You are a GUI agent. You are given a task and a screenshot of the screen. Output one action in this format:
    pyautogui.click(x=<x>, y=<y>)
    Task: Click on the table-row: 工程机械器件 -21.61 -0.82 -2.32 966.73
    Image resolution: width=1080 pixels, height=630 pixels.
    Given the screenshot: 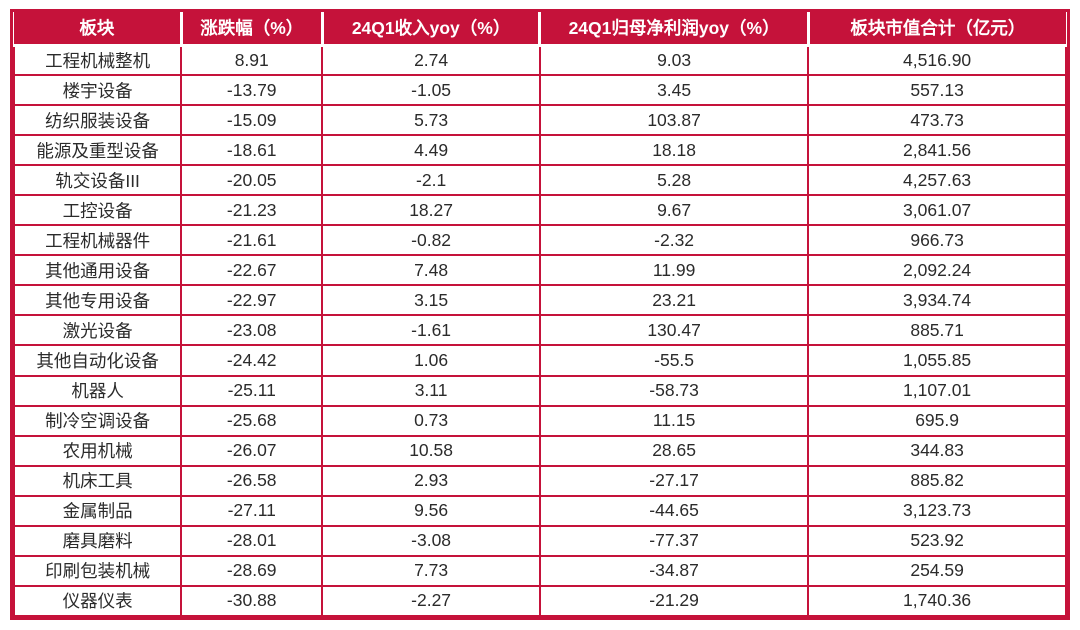 What is the action you would take?
    pyautogui.click(x=539, y=240)
    